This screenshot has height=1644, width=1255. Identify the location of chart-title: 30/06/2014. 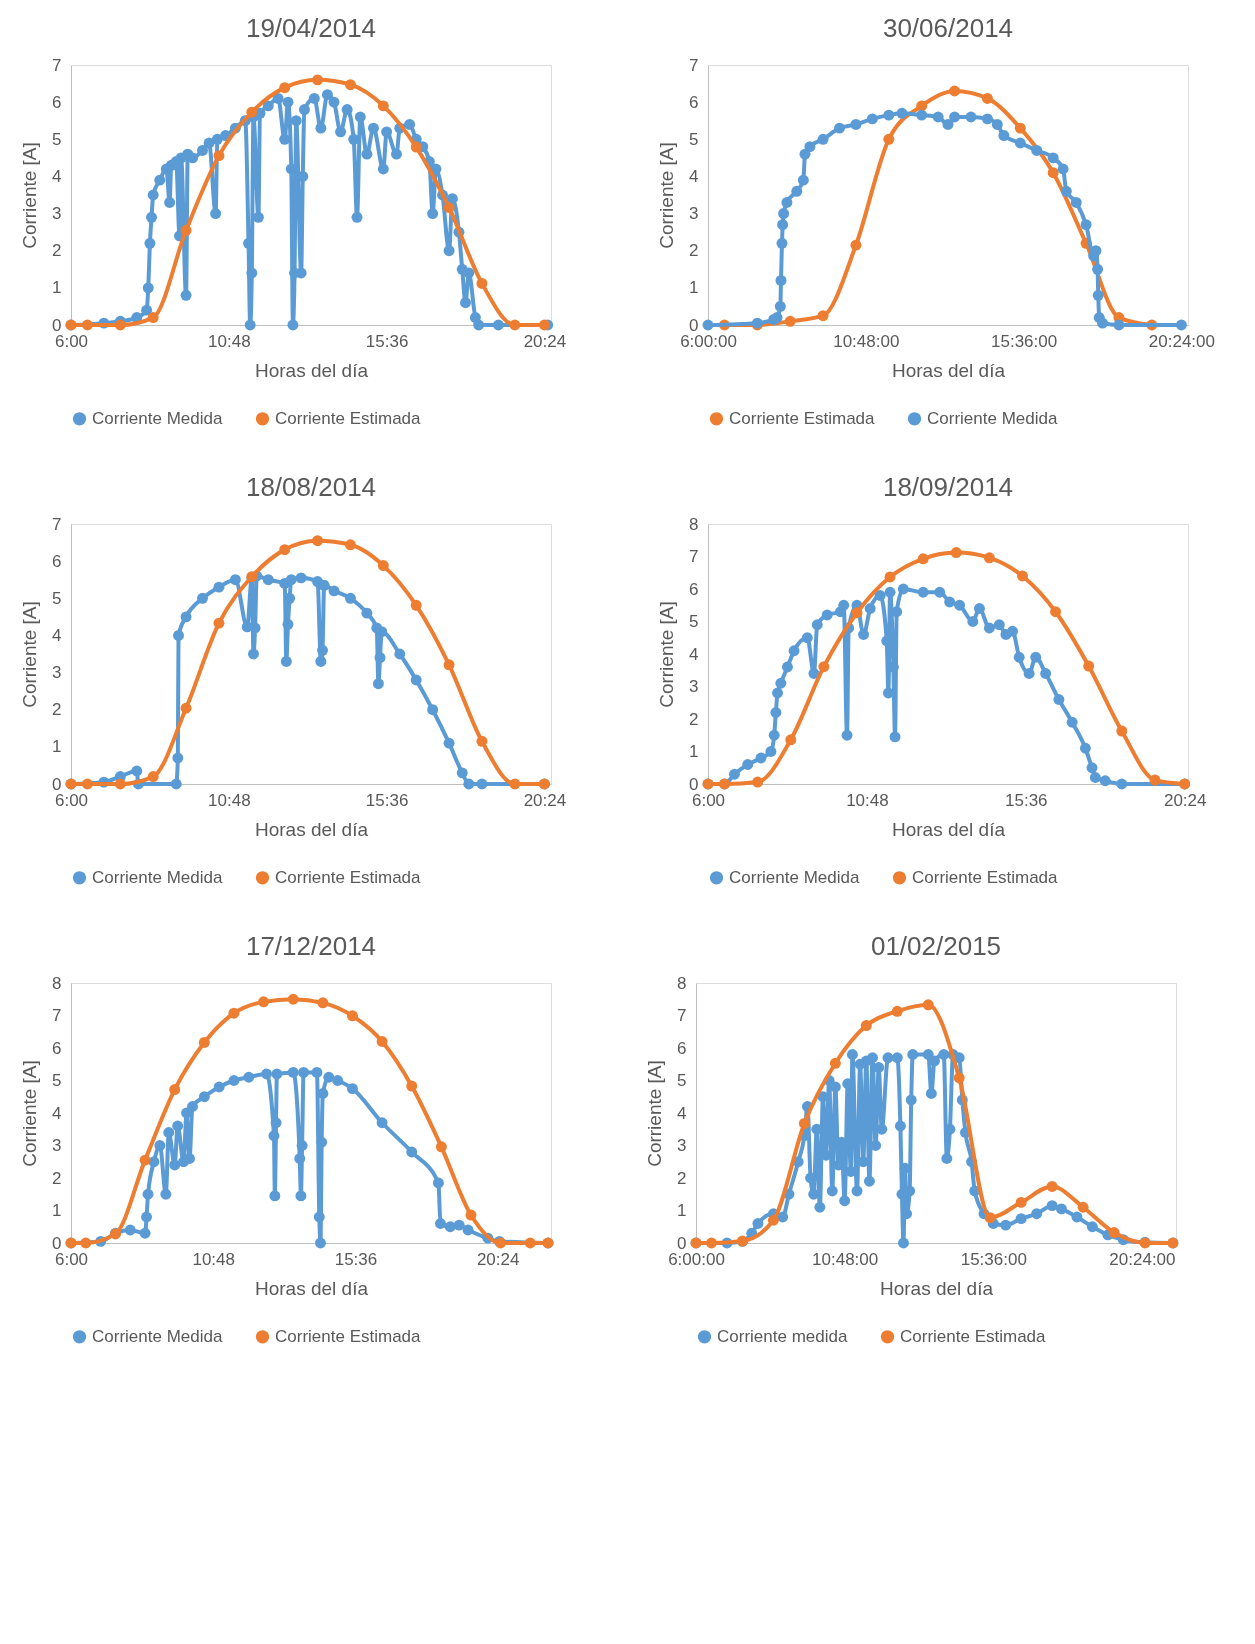
(948, 28).